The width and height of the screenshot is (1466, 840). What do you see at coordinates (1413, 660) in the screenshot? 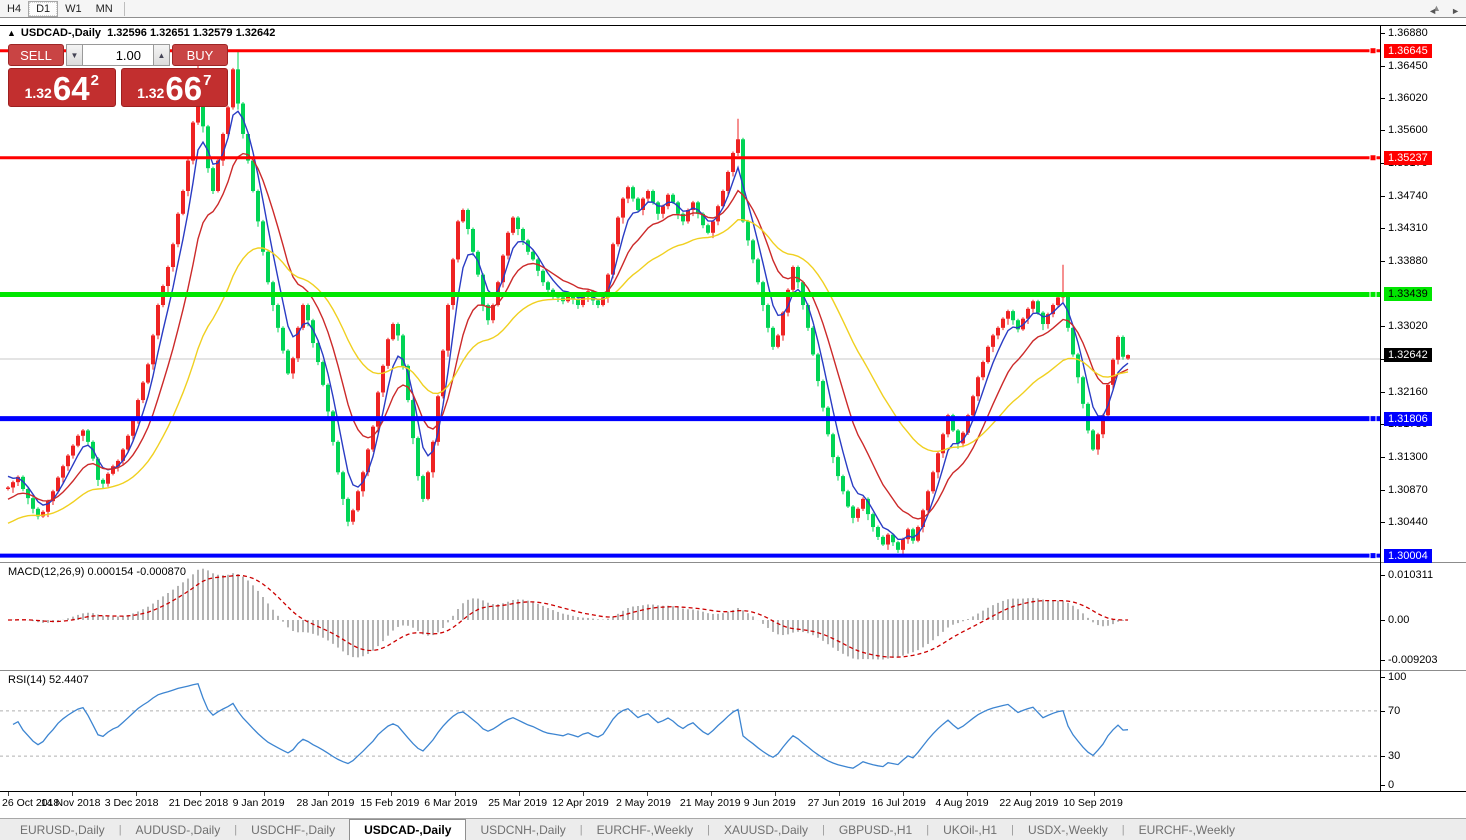
I see `macd-axis-label: -0.009203` at bounding box center [1413, 660].